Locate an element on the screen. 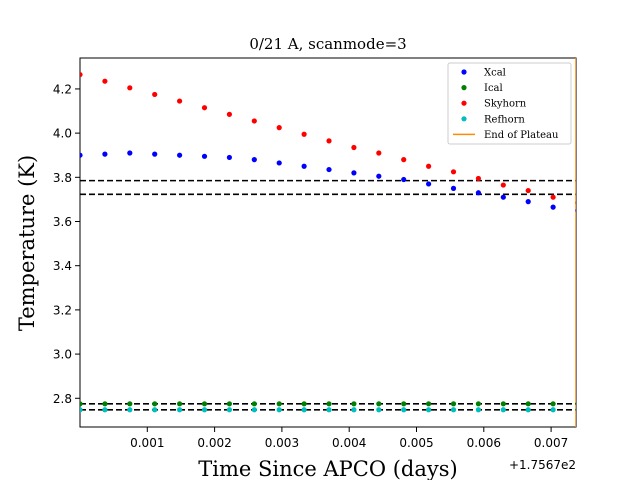  y-tick-label: 3.2 is located at coordinates (62, 310).